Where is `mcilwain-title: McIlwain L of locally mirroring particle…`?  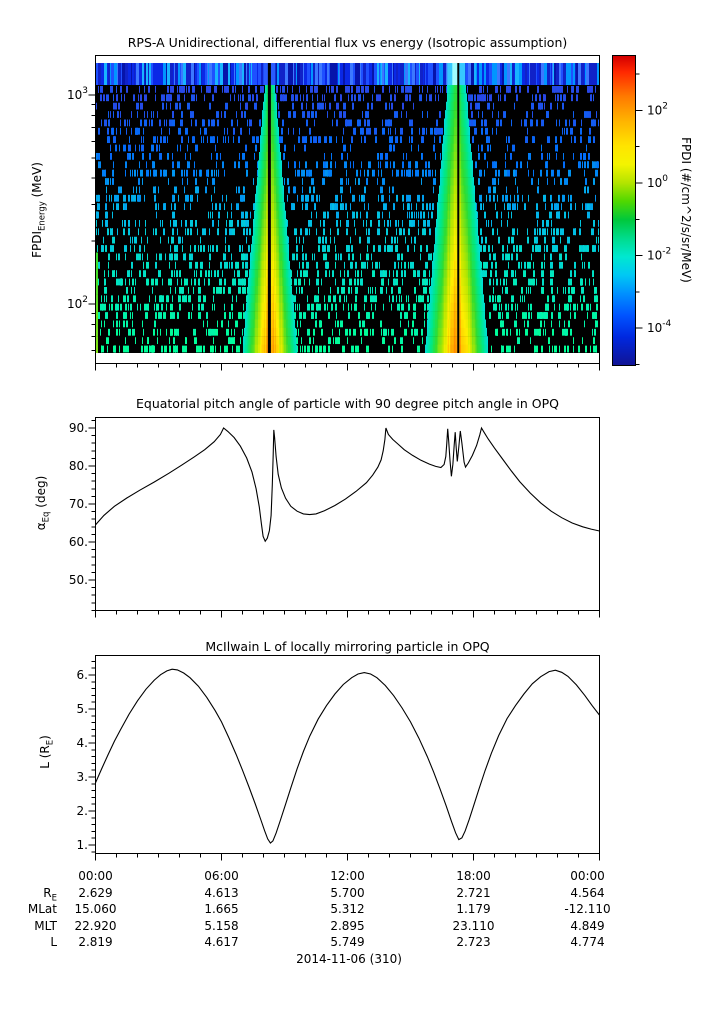
mcilwain-title: McIlwain L of locally mirroring particle… is located at coordinates (347, 646).